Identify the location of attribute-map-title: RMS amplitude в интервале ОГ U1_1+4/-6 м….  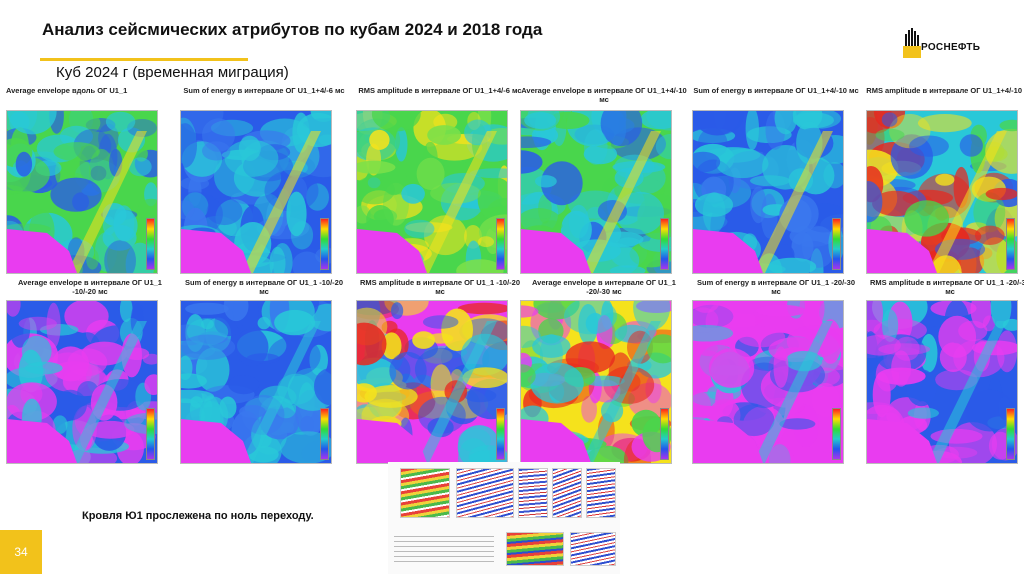
(440, 90).